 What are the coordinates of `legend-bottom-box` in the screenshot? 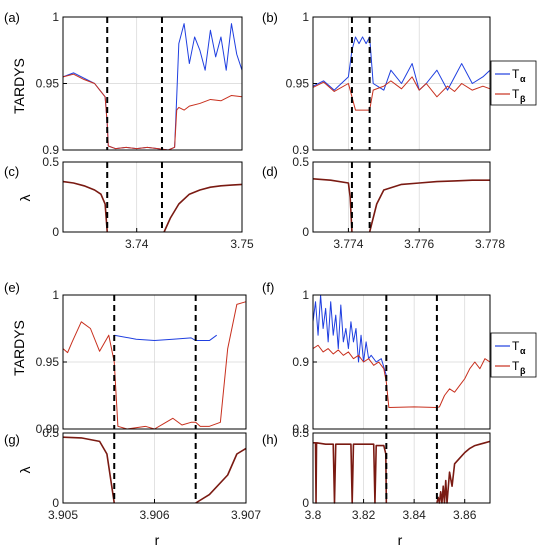 It's located at (513, 355).